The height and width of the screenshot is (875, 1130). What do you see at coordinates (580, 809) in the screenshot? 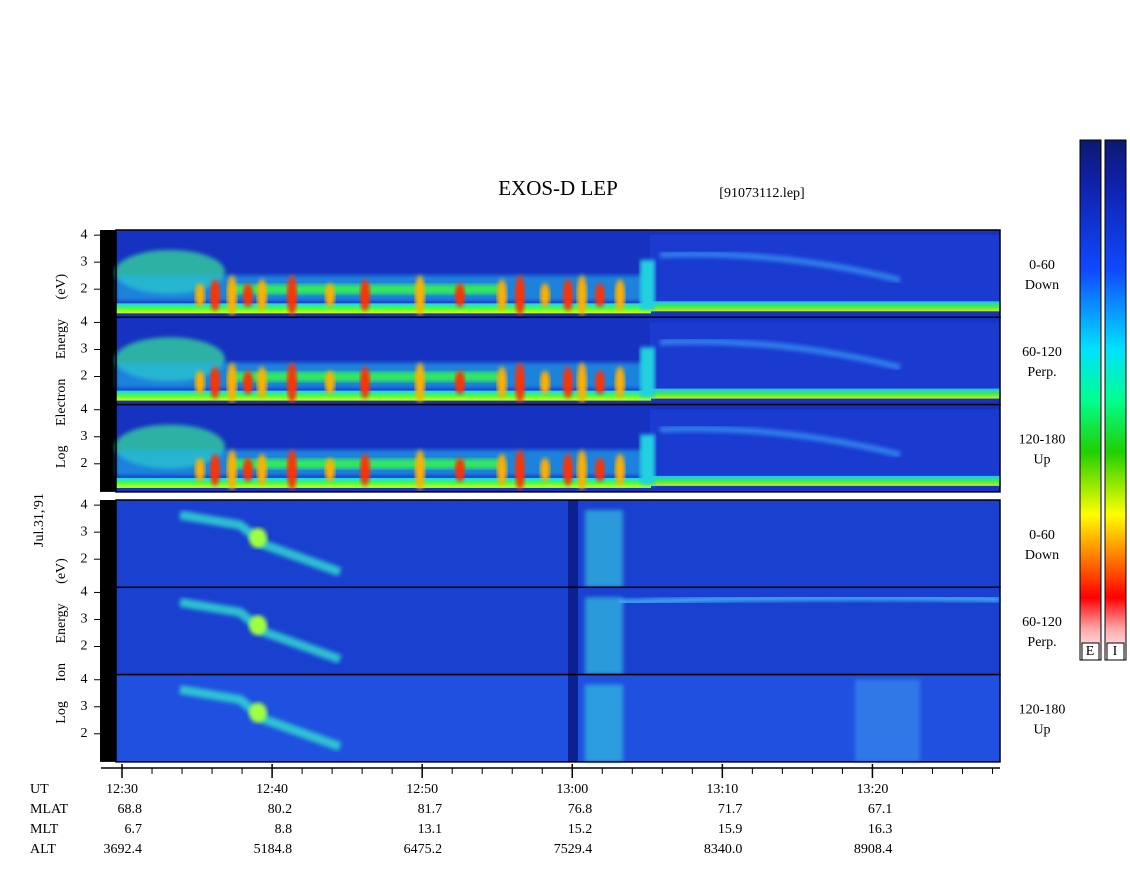
I see `ephemeris-value: 76.8` at bounding box center [580, 809].